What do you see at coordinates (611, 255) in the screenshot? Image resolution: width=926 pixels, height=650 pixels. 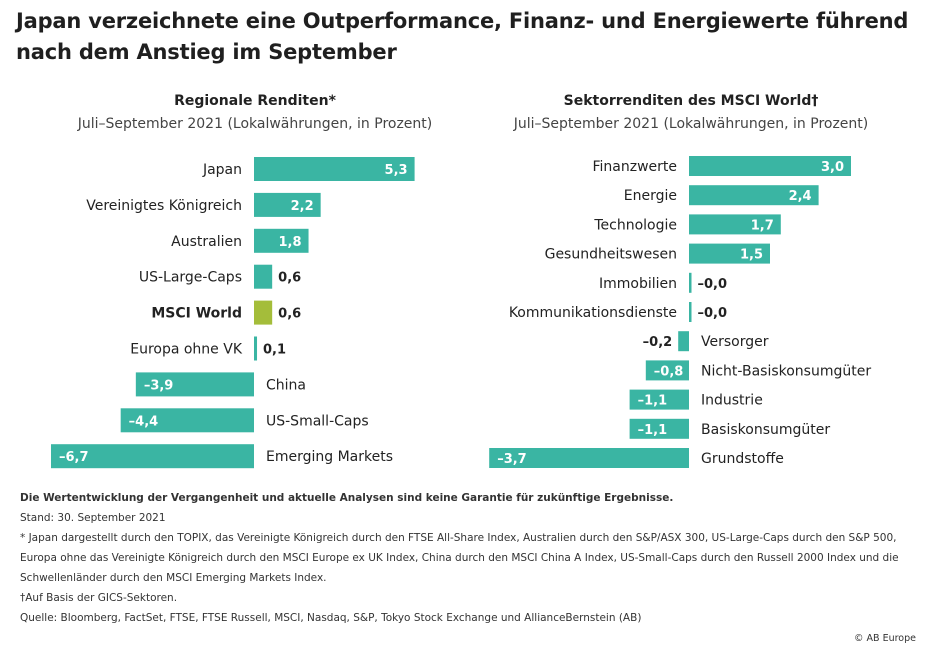 I see `sector-category-label: Gesundheitswesen` at bounding box center [611, 255].